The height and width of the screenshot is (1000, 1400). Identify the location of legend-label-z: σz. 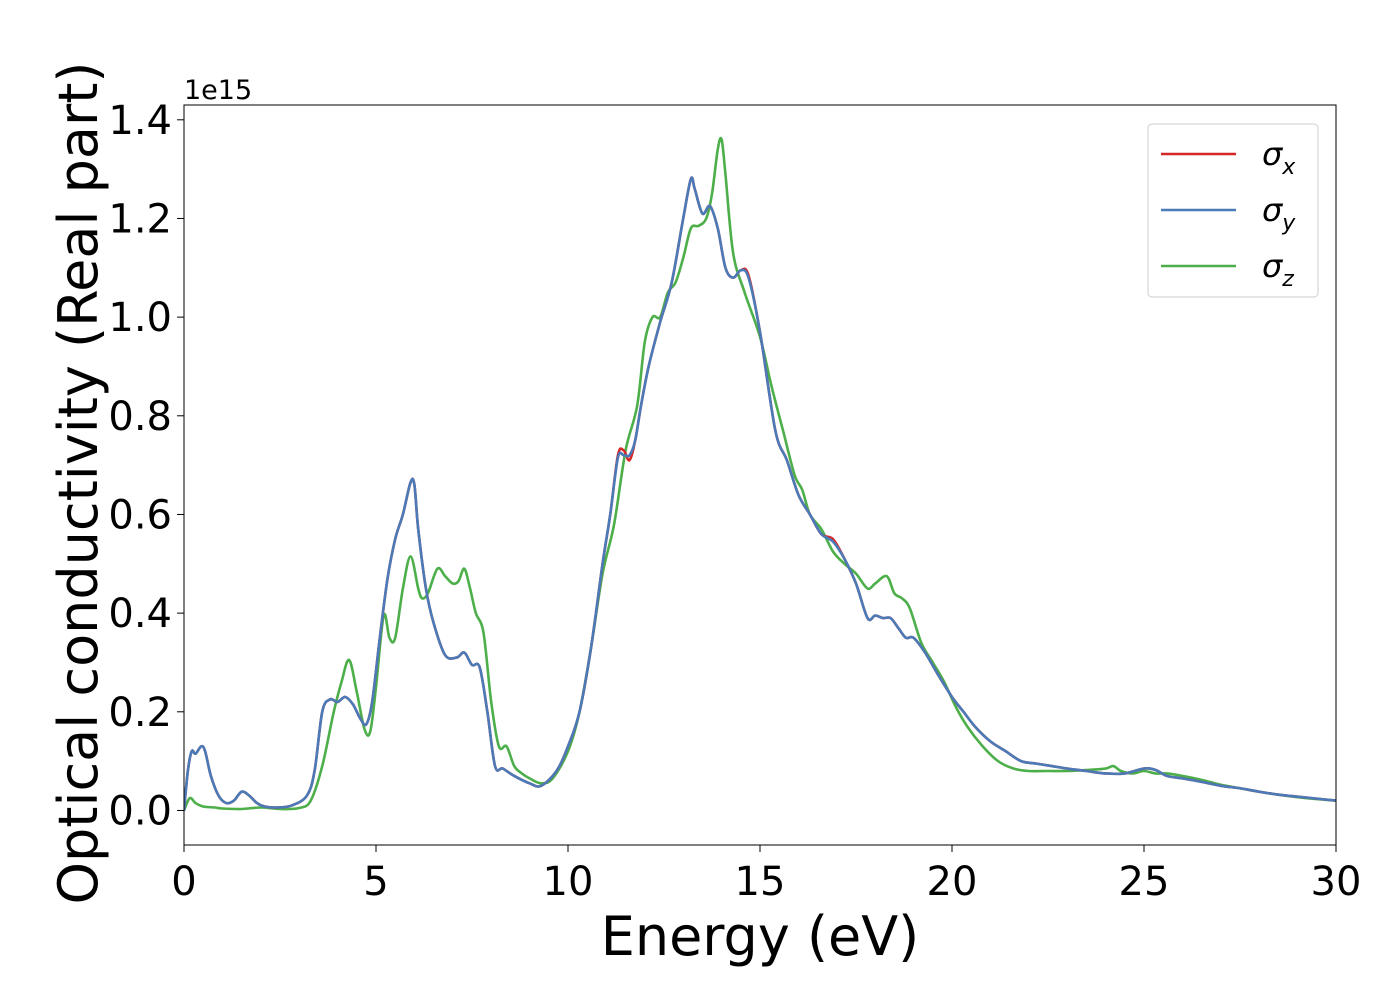
(1278, 269).